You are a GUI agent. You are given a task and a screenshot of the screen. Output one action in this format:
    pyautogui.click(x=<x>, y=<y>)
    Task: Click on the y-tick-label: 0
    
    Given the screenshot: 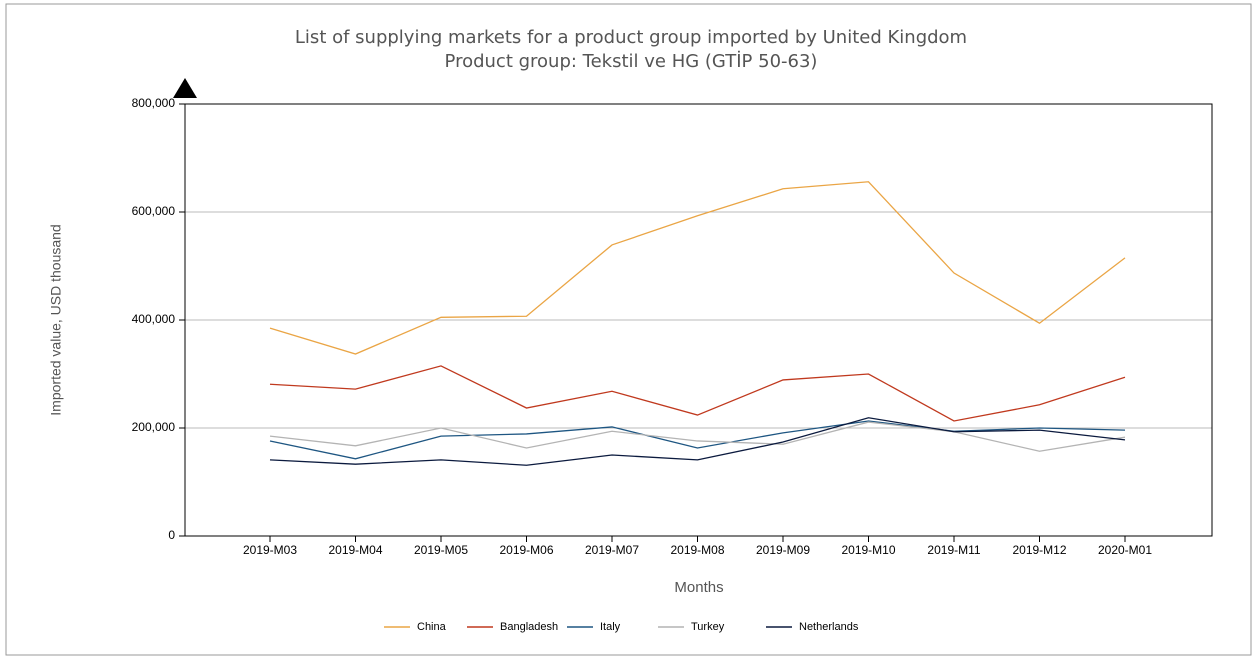 What is the action you would take?
    pyautogui.click(x=171, y=535)
    